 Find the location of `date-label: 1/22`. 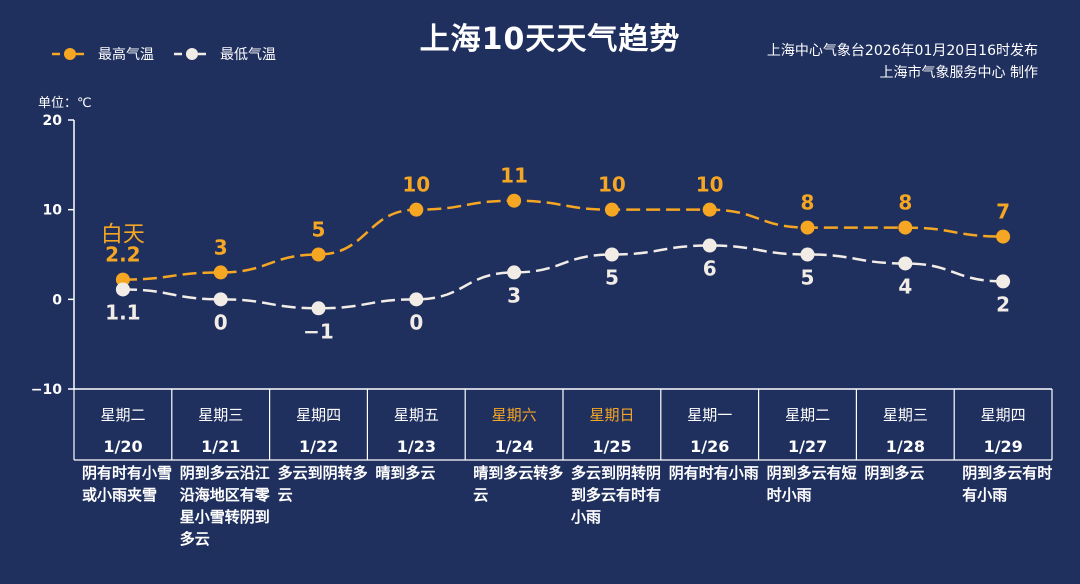

date-label: 1/22 is located at coordinates (318, 446).